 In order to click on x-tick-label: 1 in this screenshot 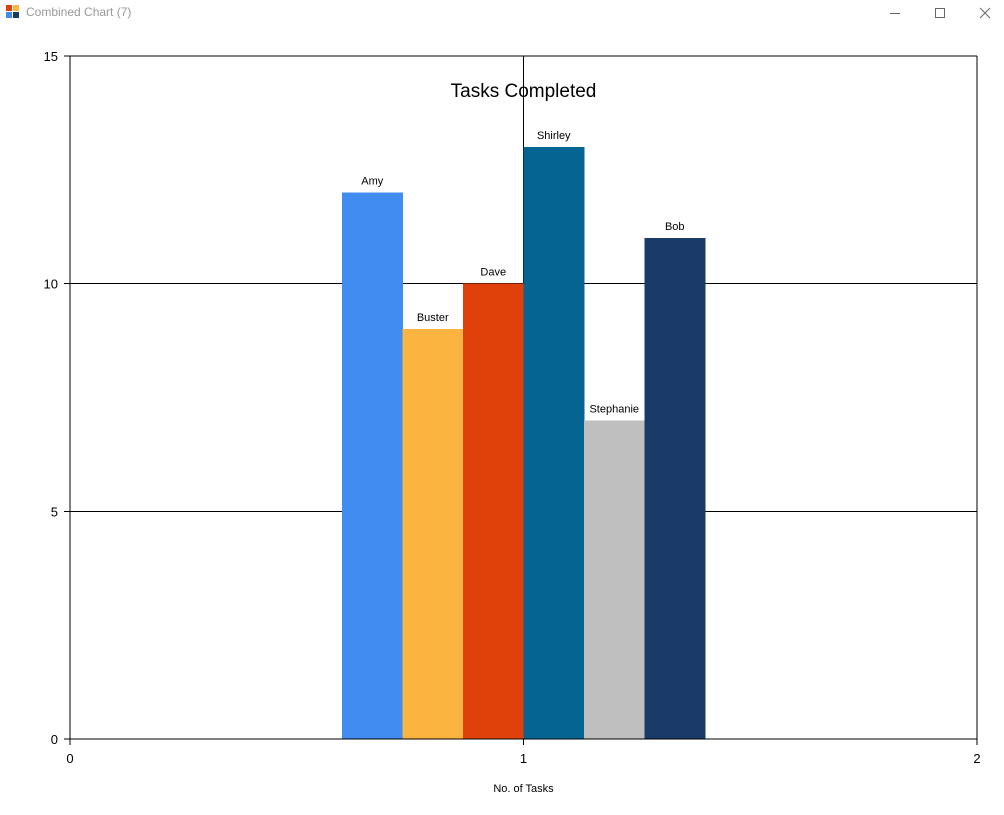, I will do `click(523, 758)`.